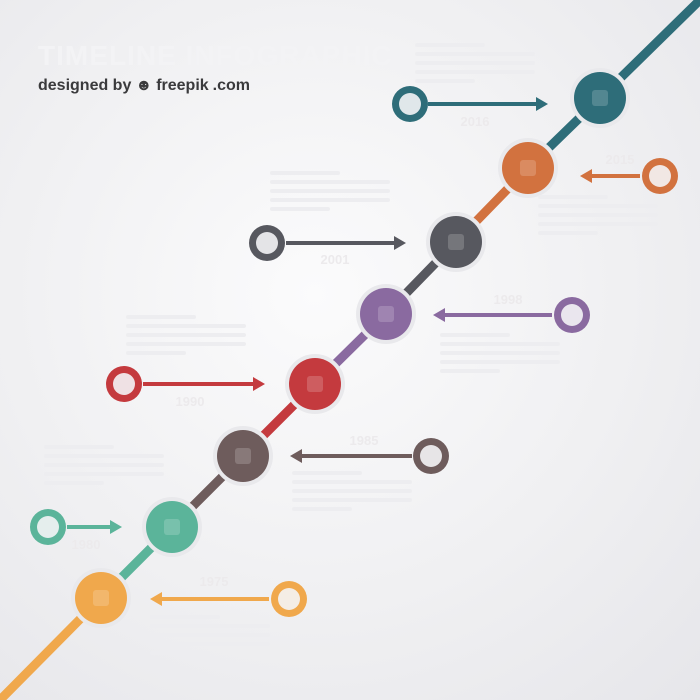 This screenshot has height=700, width=700. I want to click on credit-line: designed by ☻ freepik .com, so click(144, 86).